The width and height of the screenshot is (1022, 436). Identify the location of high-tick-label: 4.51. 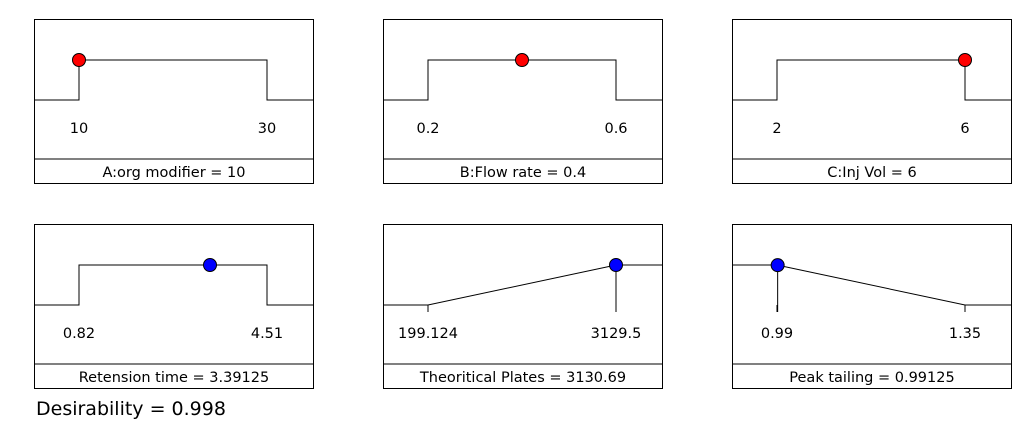
(267, 334).